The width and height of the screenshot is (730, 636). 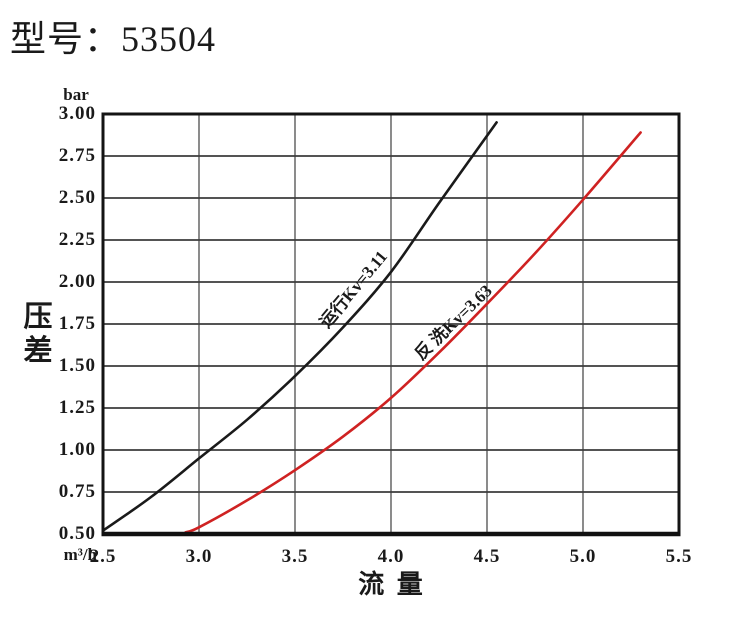 What do you see at coordinates (679, 556) in the screenshot?
I see `x-tick-label: 5.5` at bounding box center [679, 556].